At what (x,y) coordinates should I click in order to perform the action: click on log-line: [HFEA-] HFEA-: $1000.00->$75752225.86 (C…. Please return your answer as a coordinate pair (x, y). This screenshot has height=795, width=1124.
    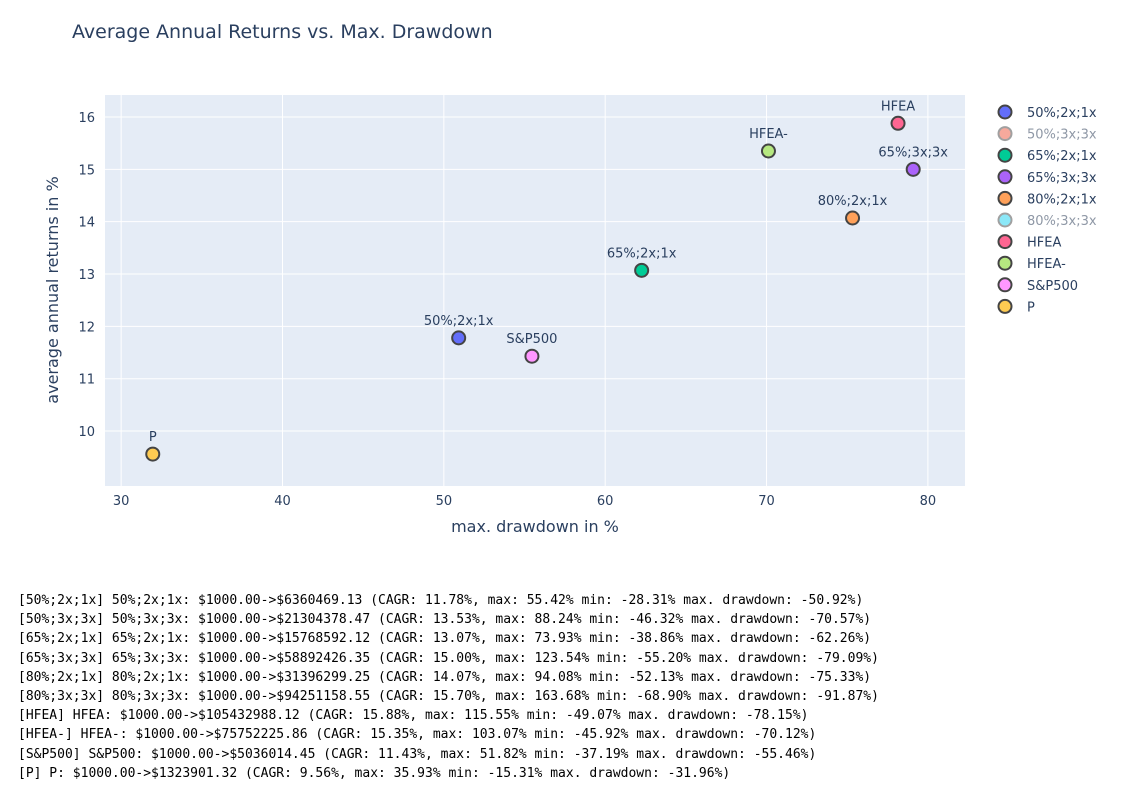
    Looking at the image, I should click on (417, 735).